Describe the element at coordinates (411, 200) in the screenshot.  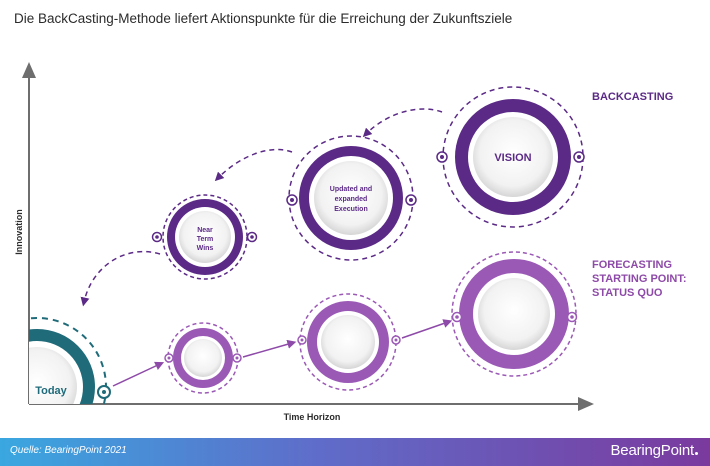
I see `updated-execution-right-connector-icon` at that location.